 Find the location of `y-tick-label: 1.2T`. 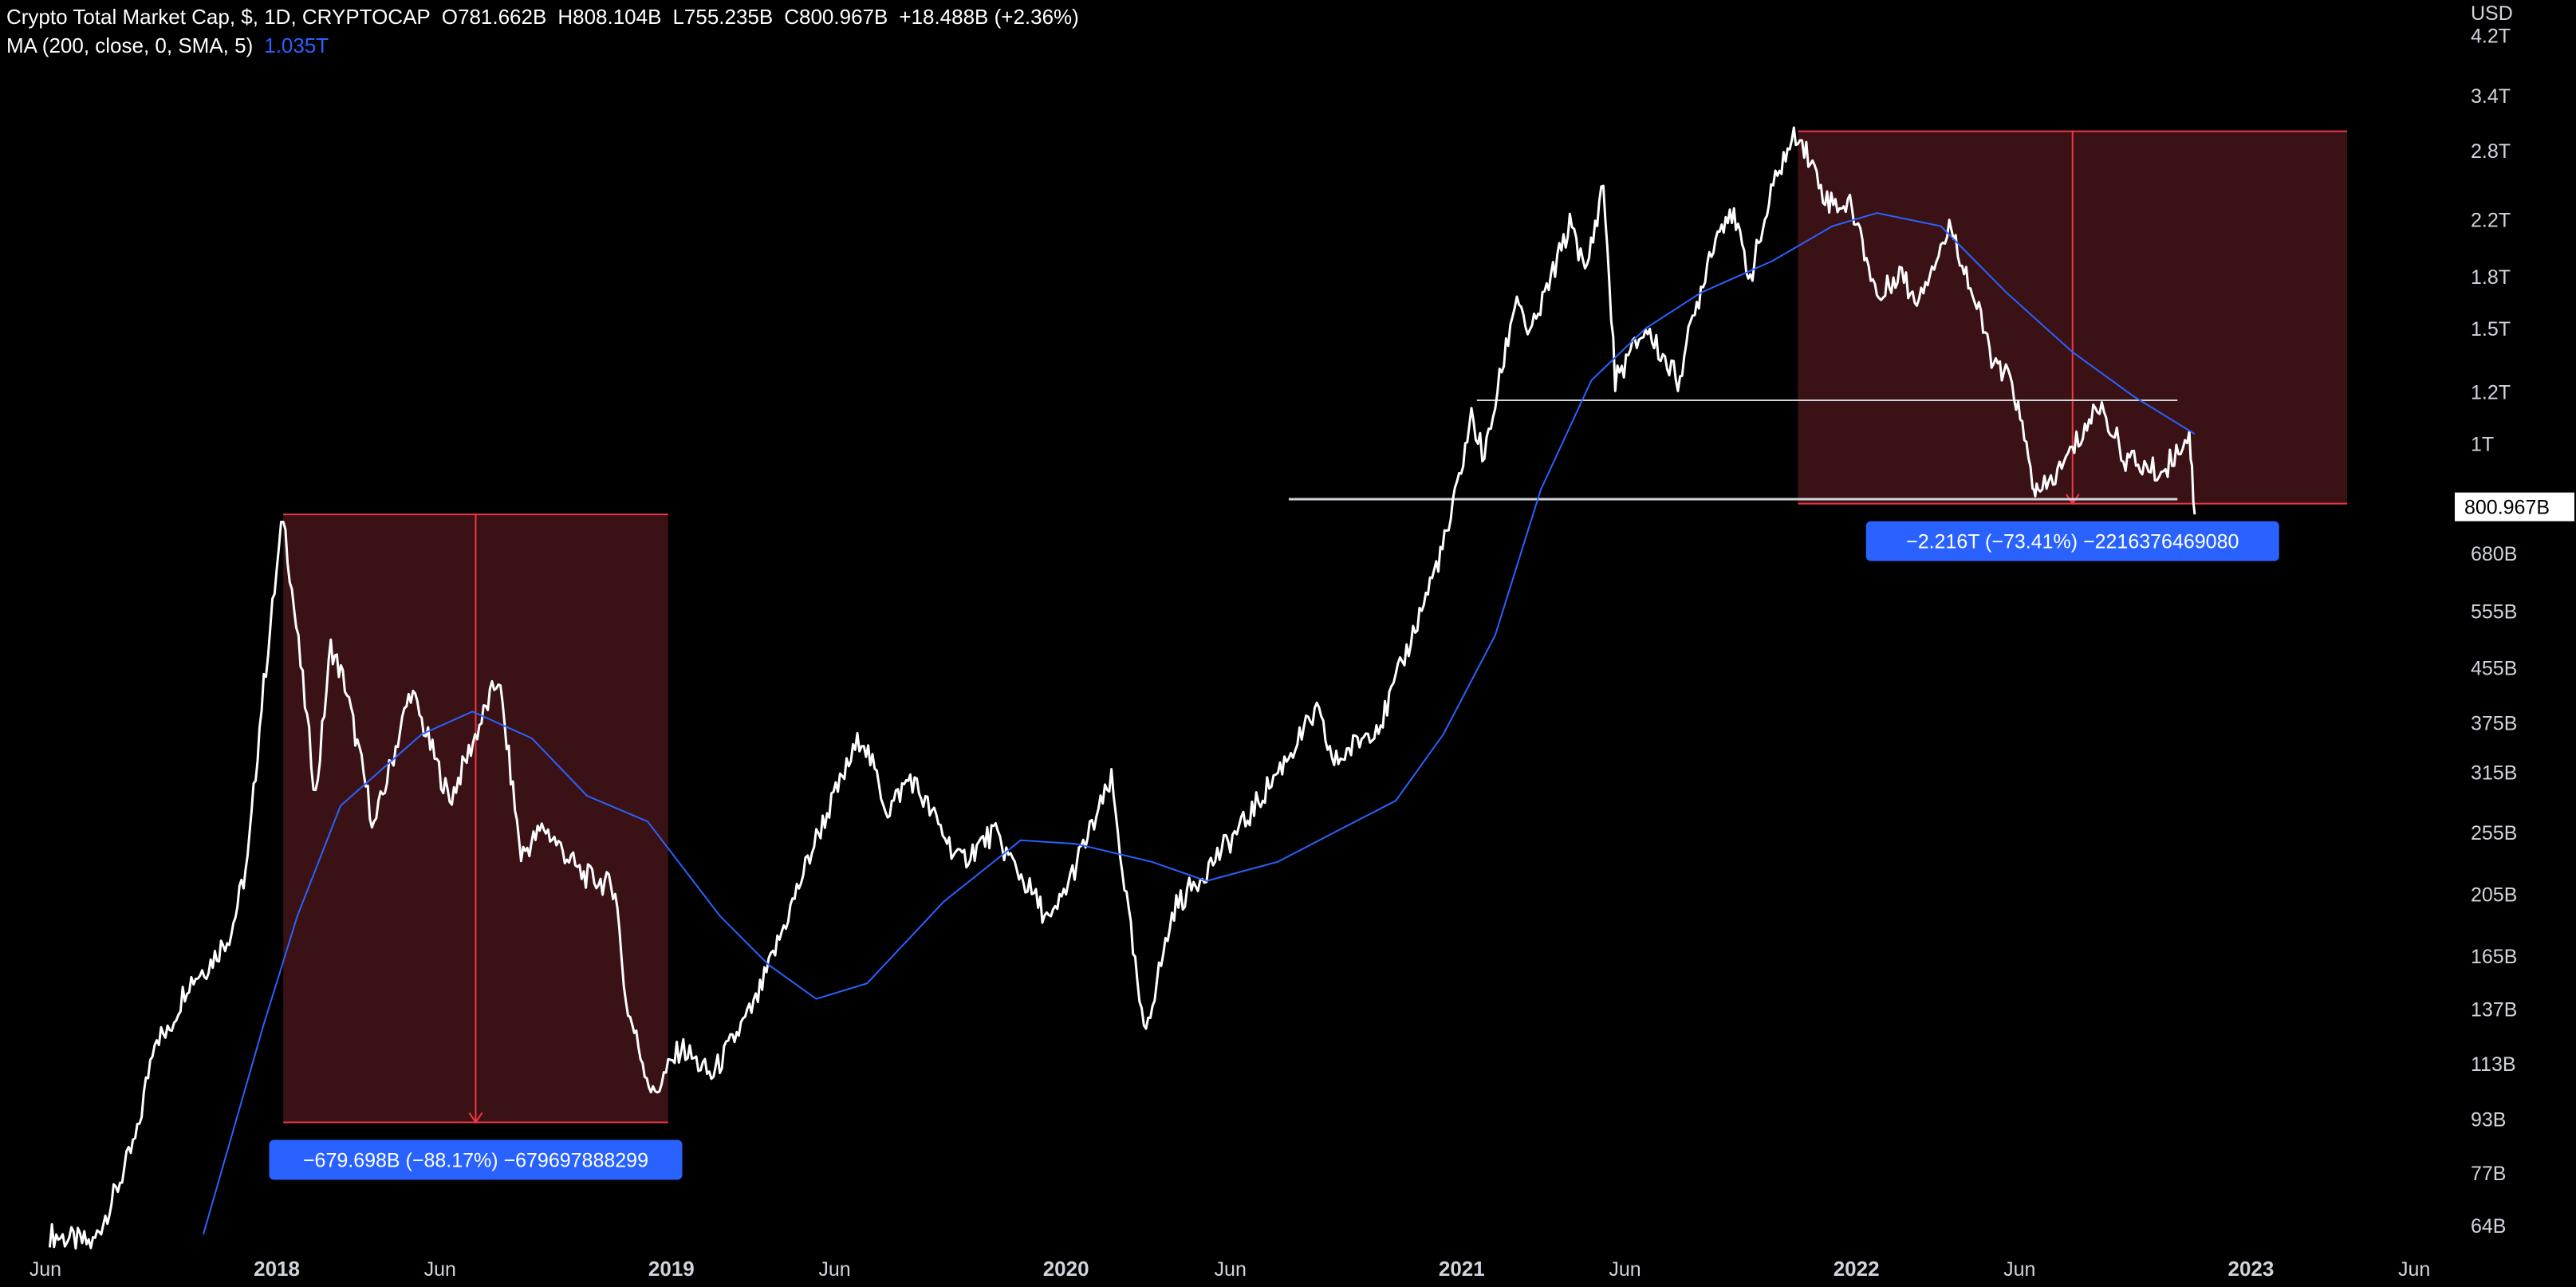

y-tick-label: 1.2T is located at coordinates (2491, 392).